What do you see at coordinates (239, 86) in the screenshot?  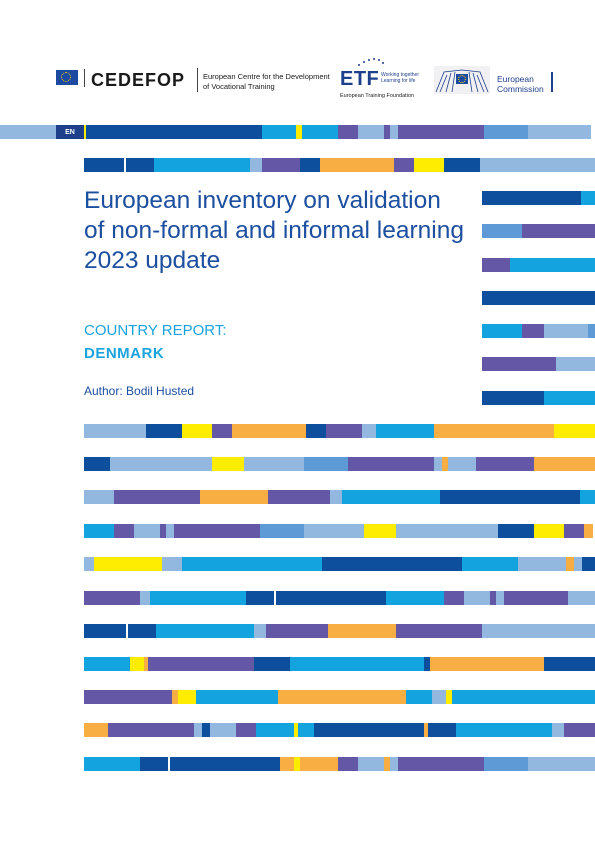 I see `cedefop-line-2: of Vocational Training` at bounding box center [239, 86].